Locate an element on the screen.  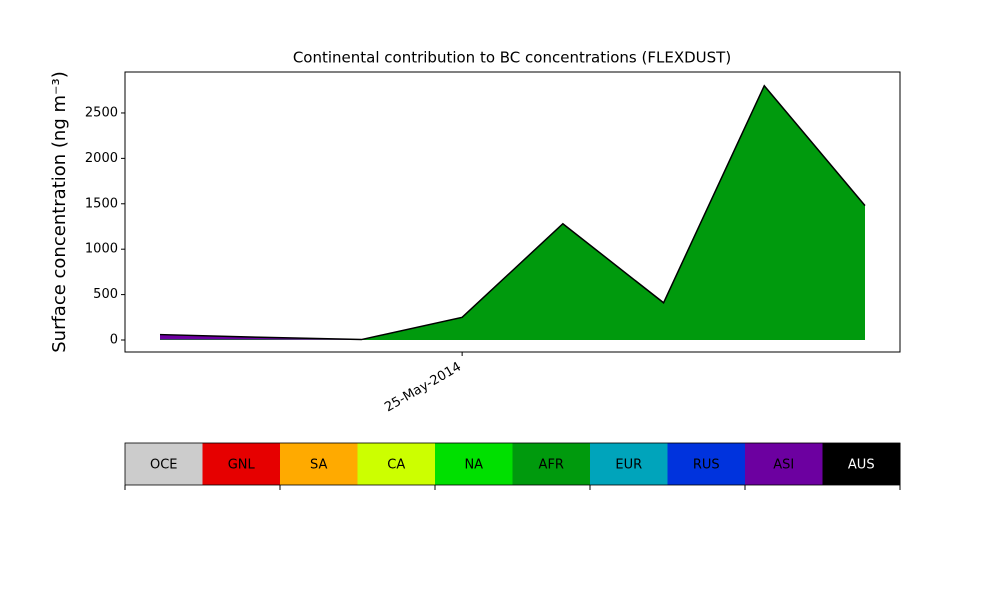
legend-frame is located at coordinates (512, 464).